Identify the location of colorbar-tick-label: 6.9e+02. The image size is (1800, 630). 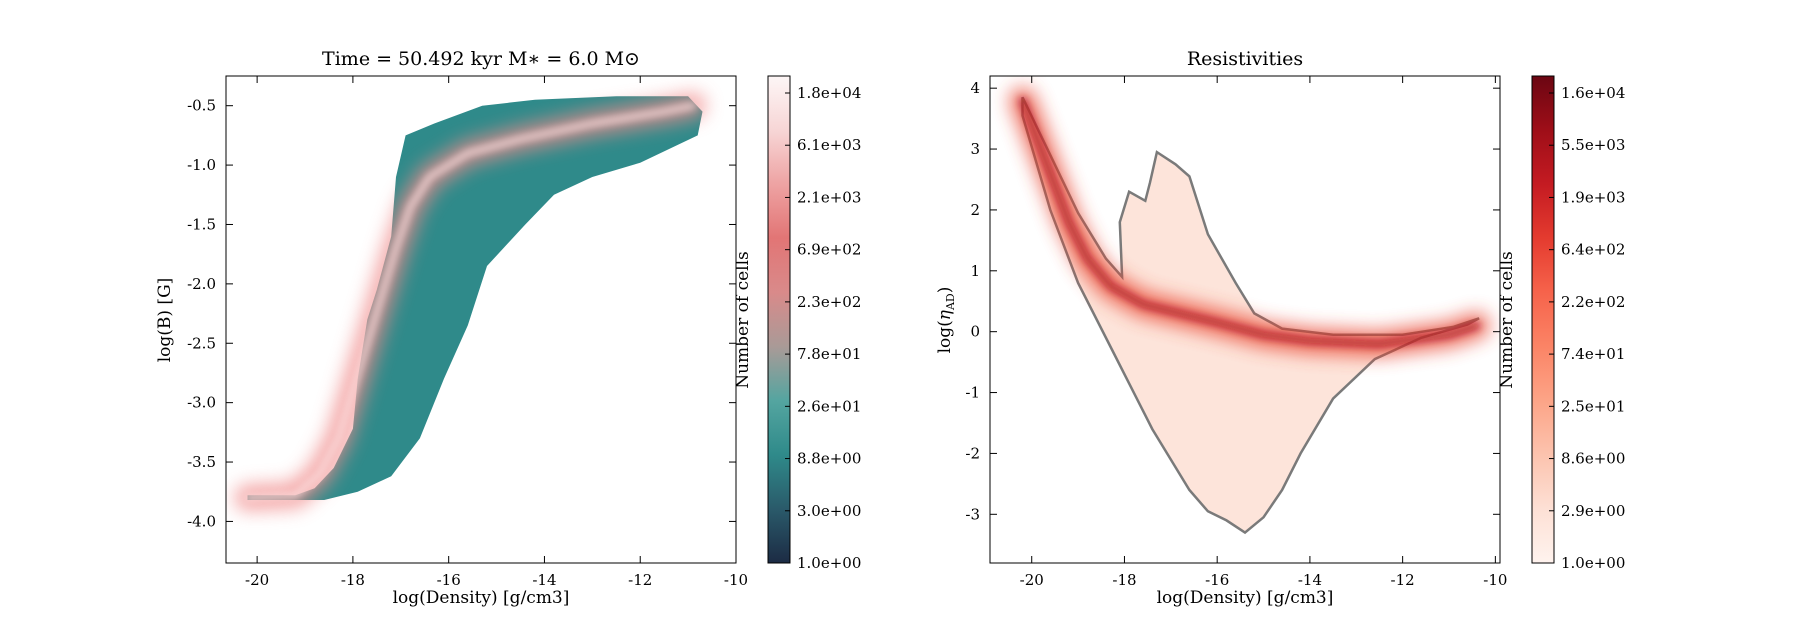
(829, 250).